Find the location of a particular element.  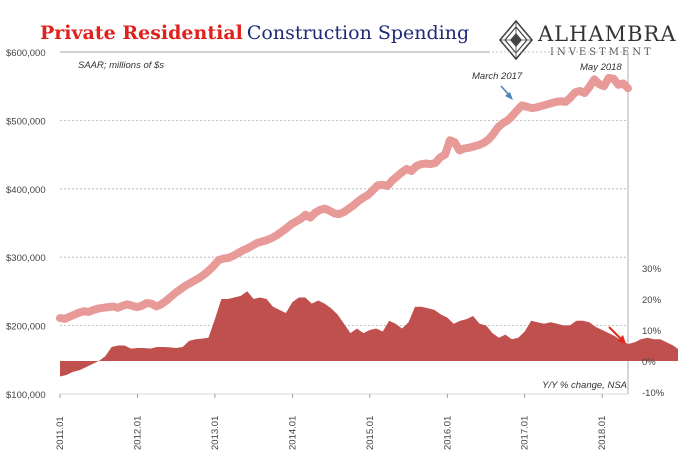

left-tick-label: $500,000 is located at coordinates (26, 121).